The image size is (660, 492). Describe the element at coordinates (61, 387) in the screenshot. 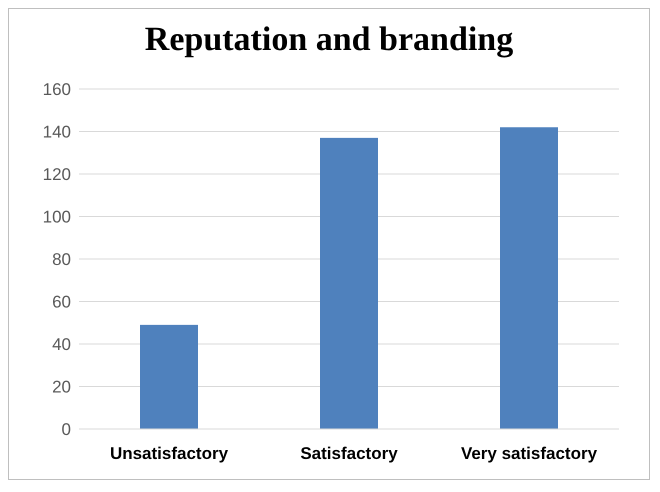

I see `y-tick-label: 20` at that location.